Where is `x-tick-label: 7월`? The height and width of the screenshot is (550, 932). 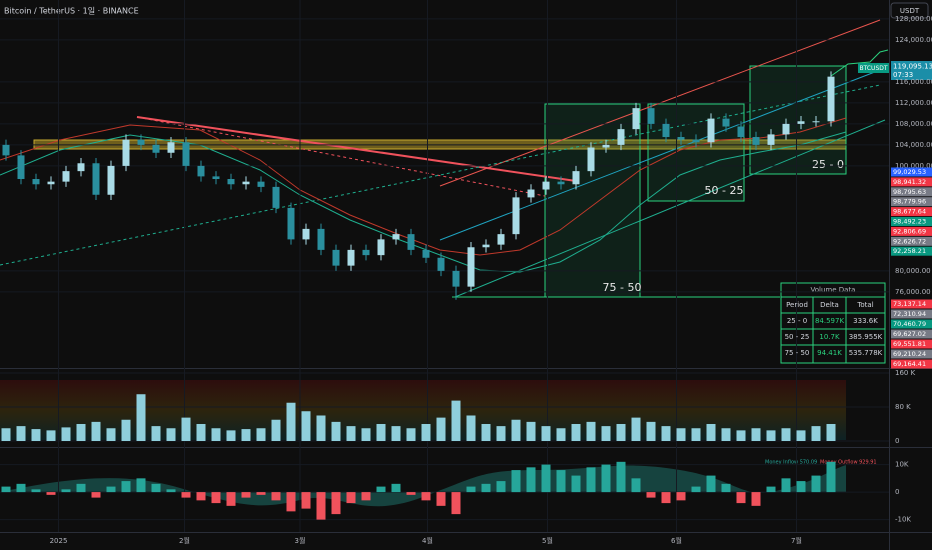
x-tick-label: 7월 is located at coordinates (796, 540).